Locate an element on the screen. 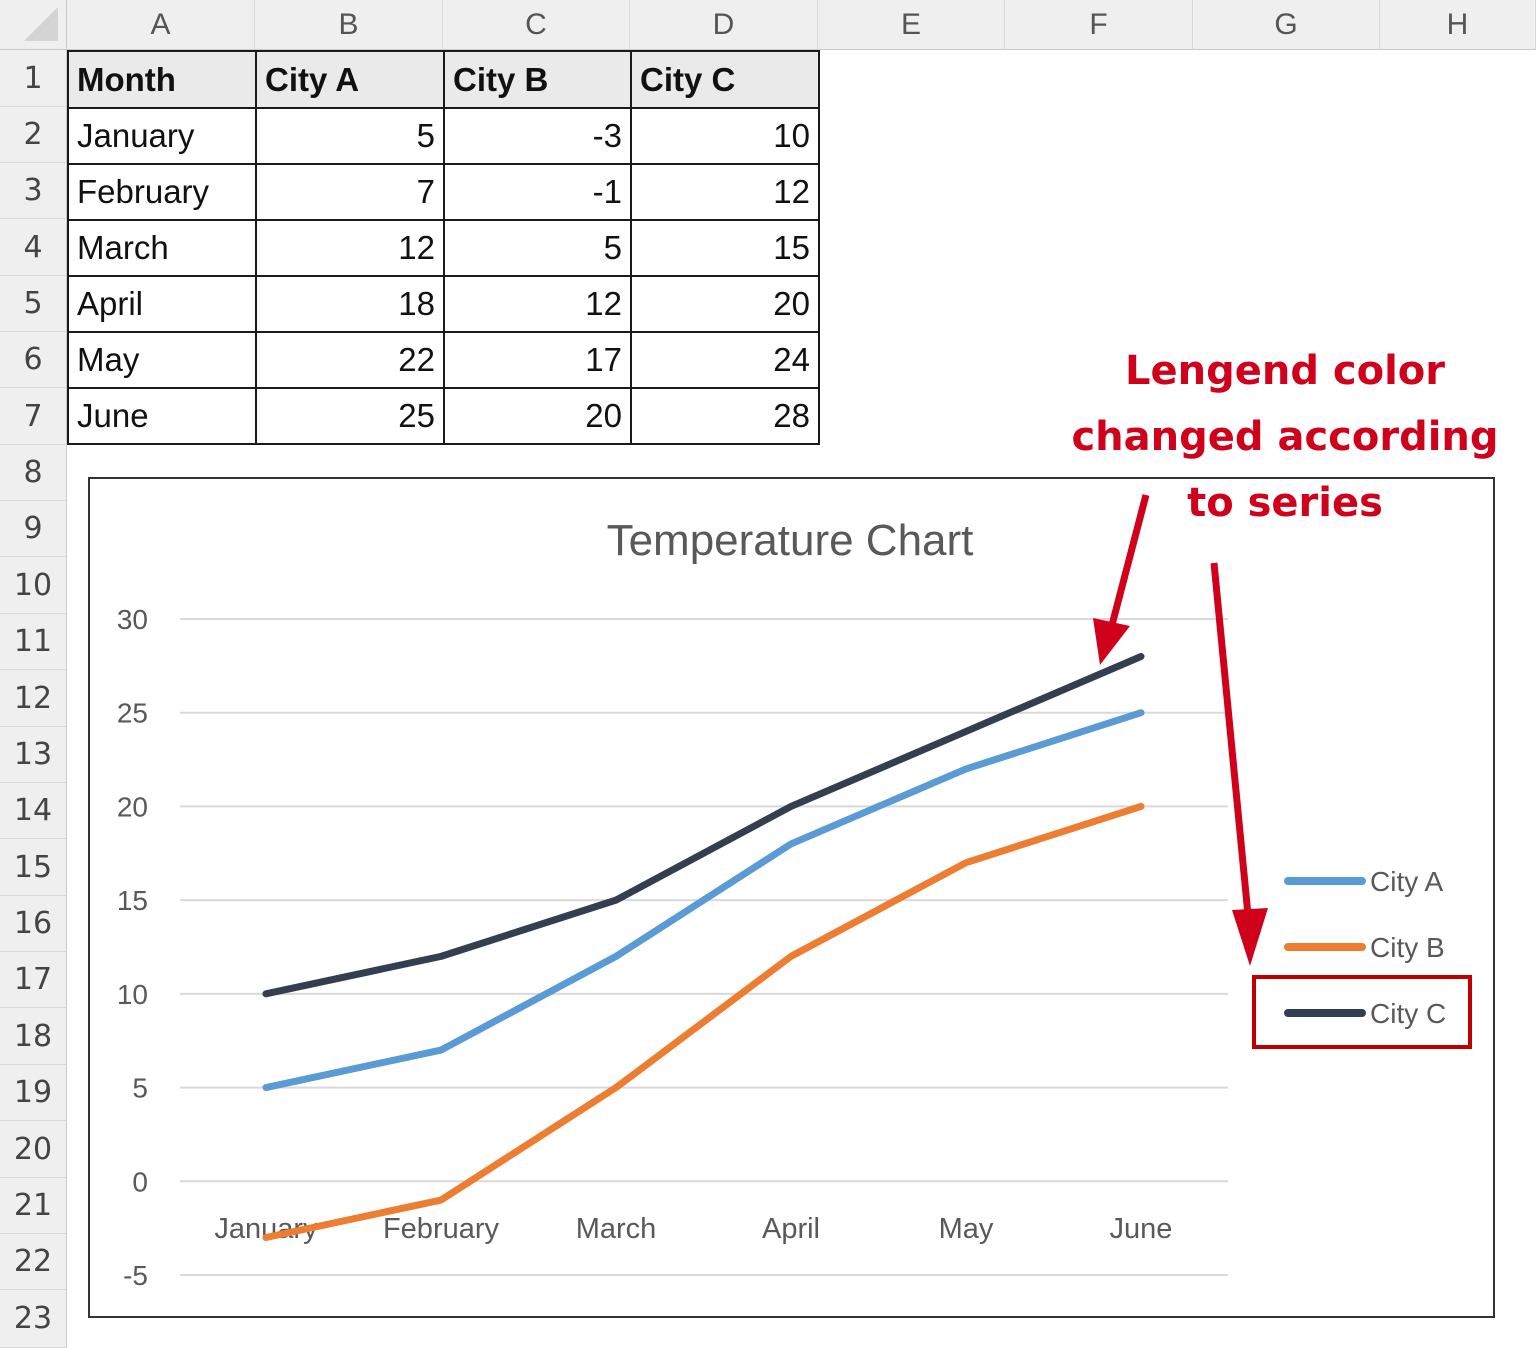  row-header-6: 6 is located at coordinates (33, 360).